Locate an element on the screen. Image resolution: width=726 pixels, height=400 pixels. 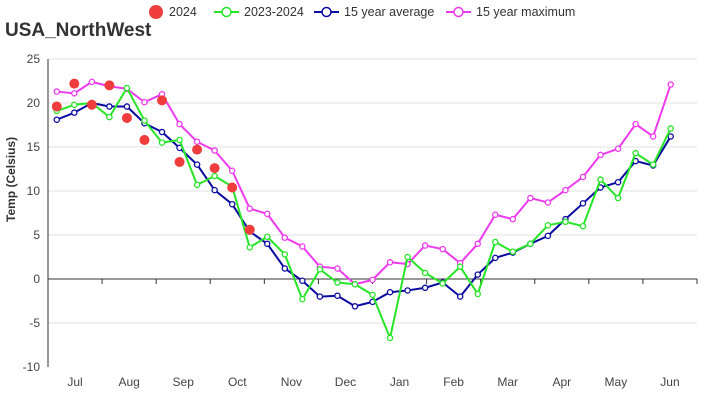
legend-item-2024: 2024 is located at coordinates (172, 12).